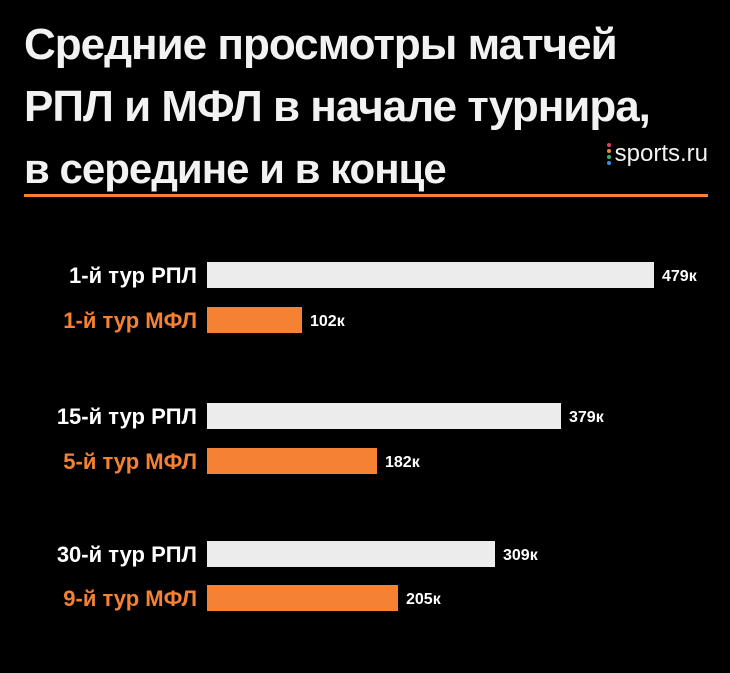 This screenshot has width=730, height=673. What do you see at coordinates (130, 320) in the screenshot?
I see `category-label: 1-й тур МФЛ` at bounding box center [130, 320].